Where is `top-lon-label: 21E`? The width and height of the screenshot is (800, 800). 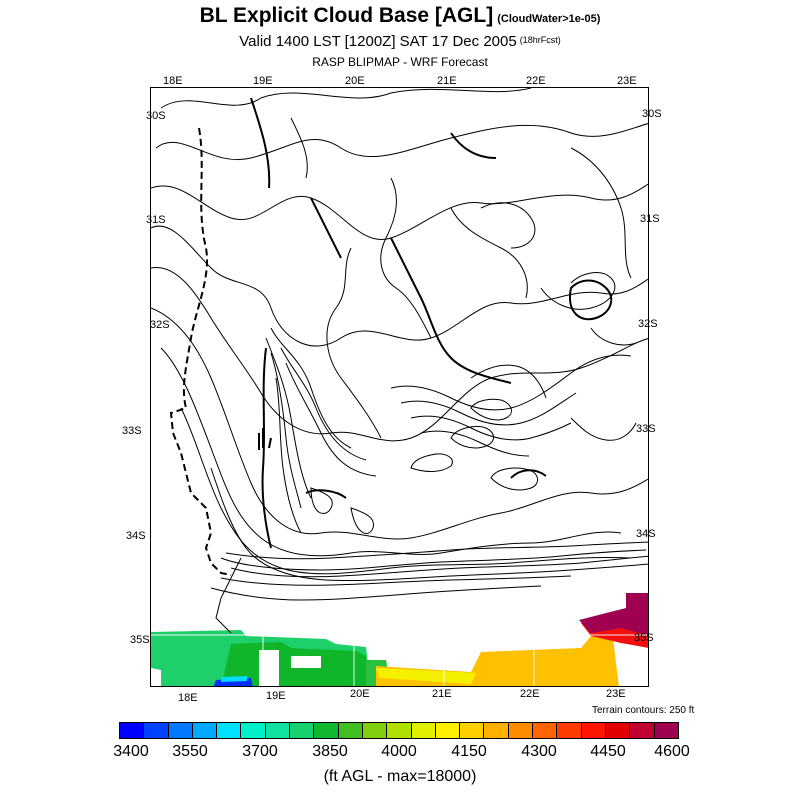 top-lon-label: 21E is located at coordinates (447, 81).